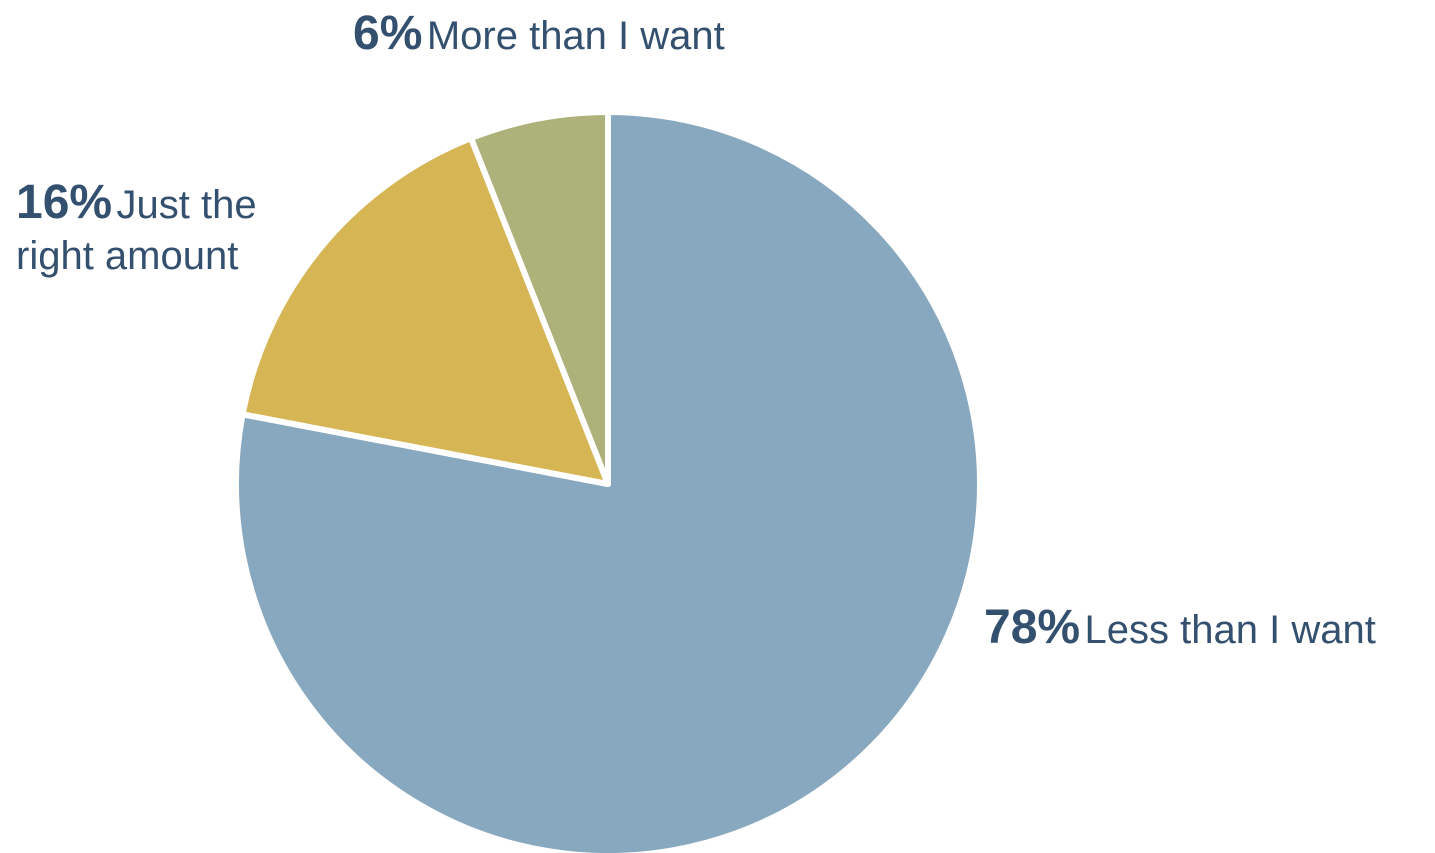  Describe the element at coordinates (575, 36) in the screenshot. I see `slice-category: More than I want` at that location.